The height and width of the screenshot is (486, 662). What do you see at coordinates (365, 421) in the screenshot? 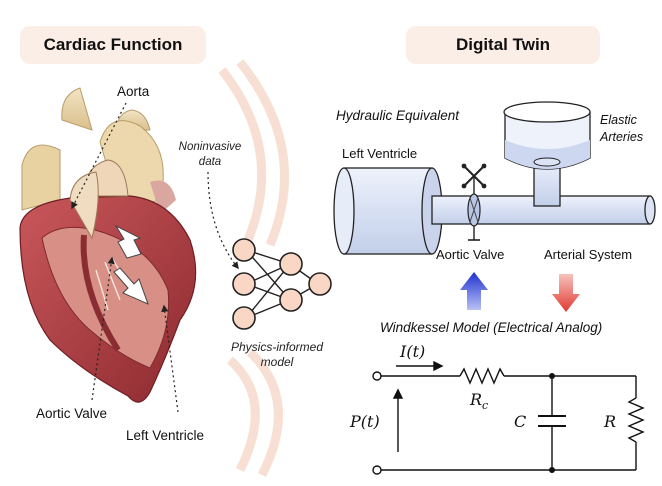
I see `pressure-label: P(t)` at bounding box center [365, 421].